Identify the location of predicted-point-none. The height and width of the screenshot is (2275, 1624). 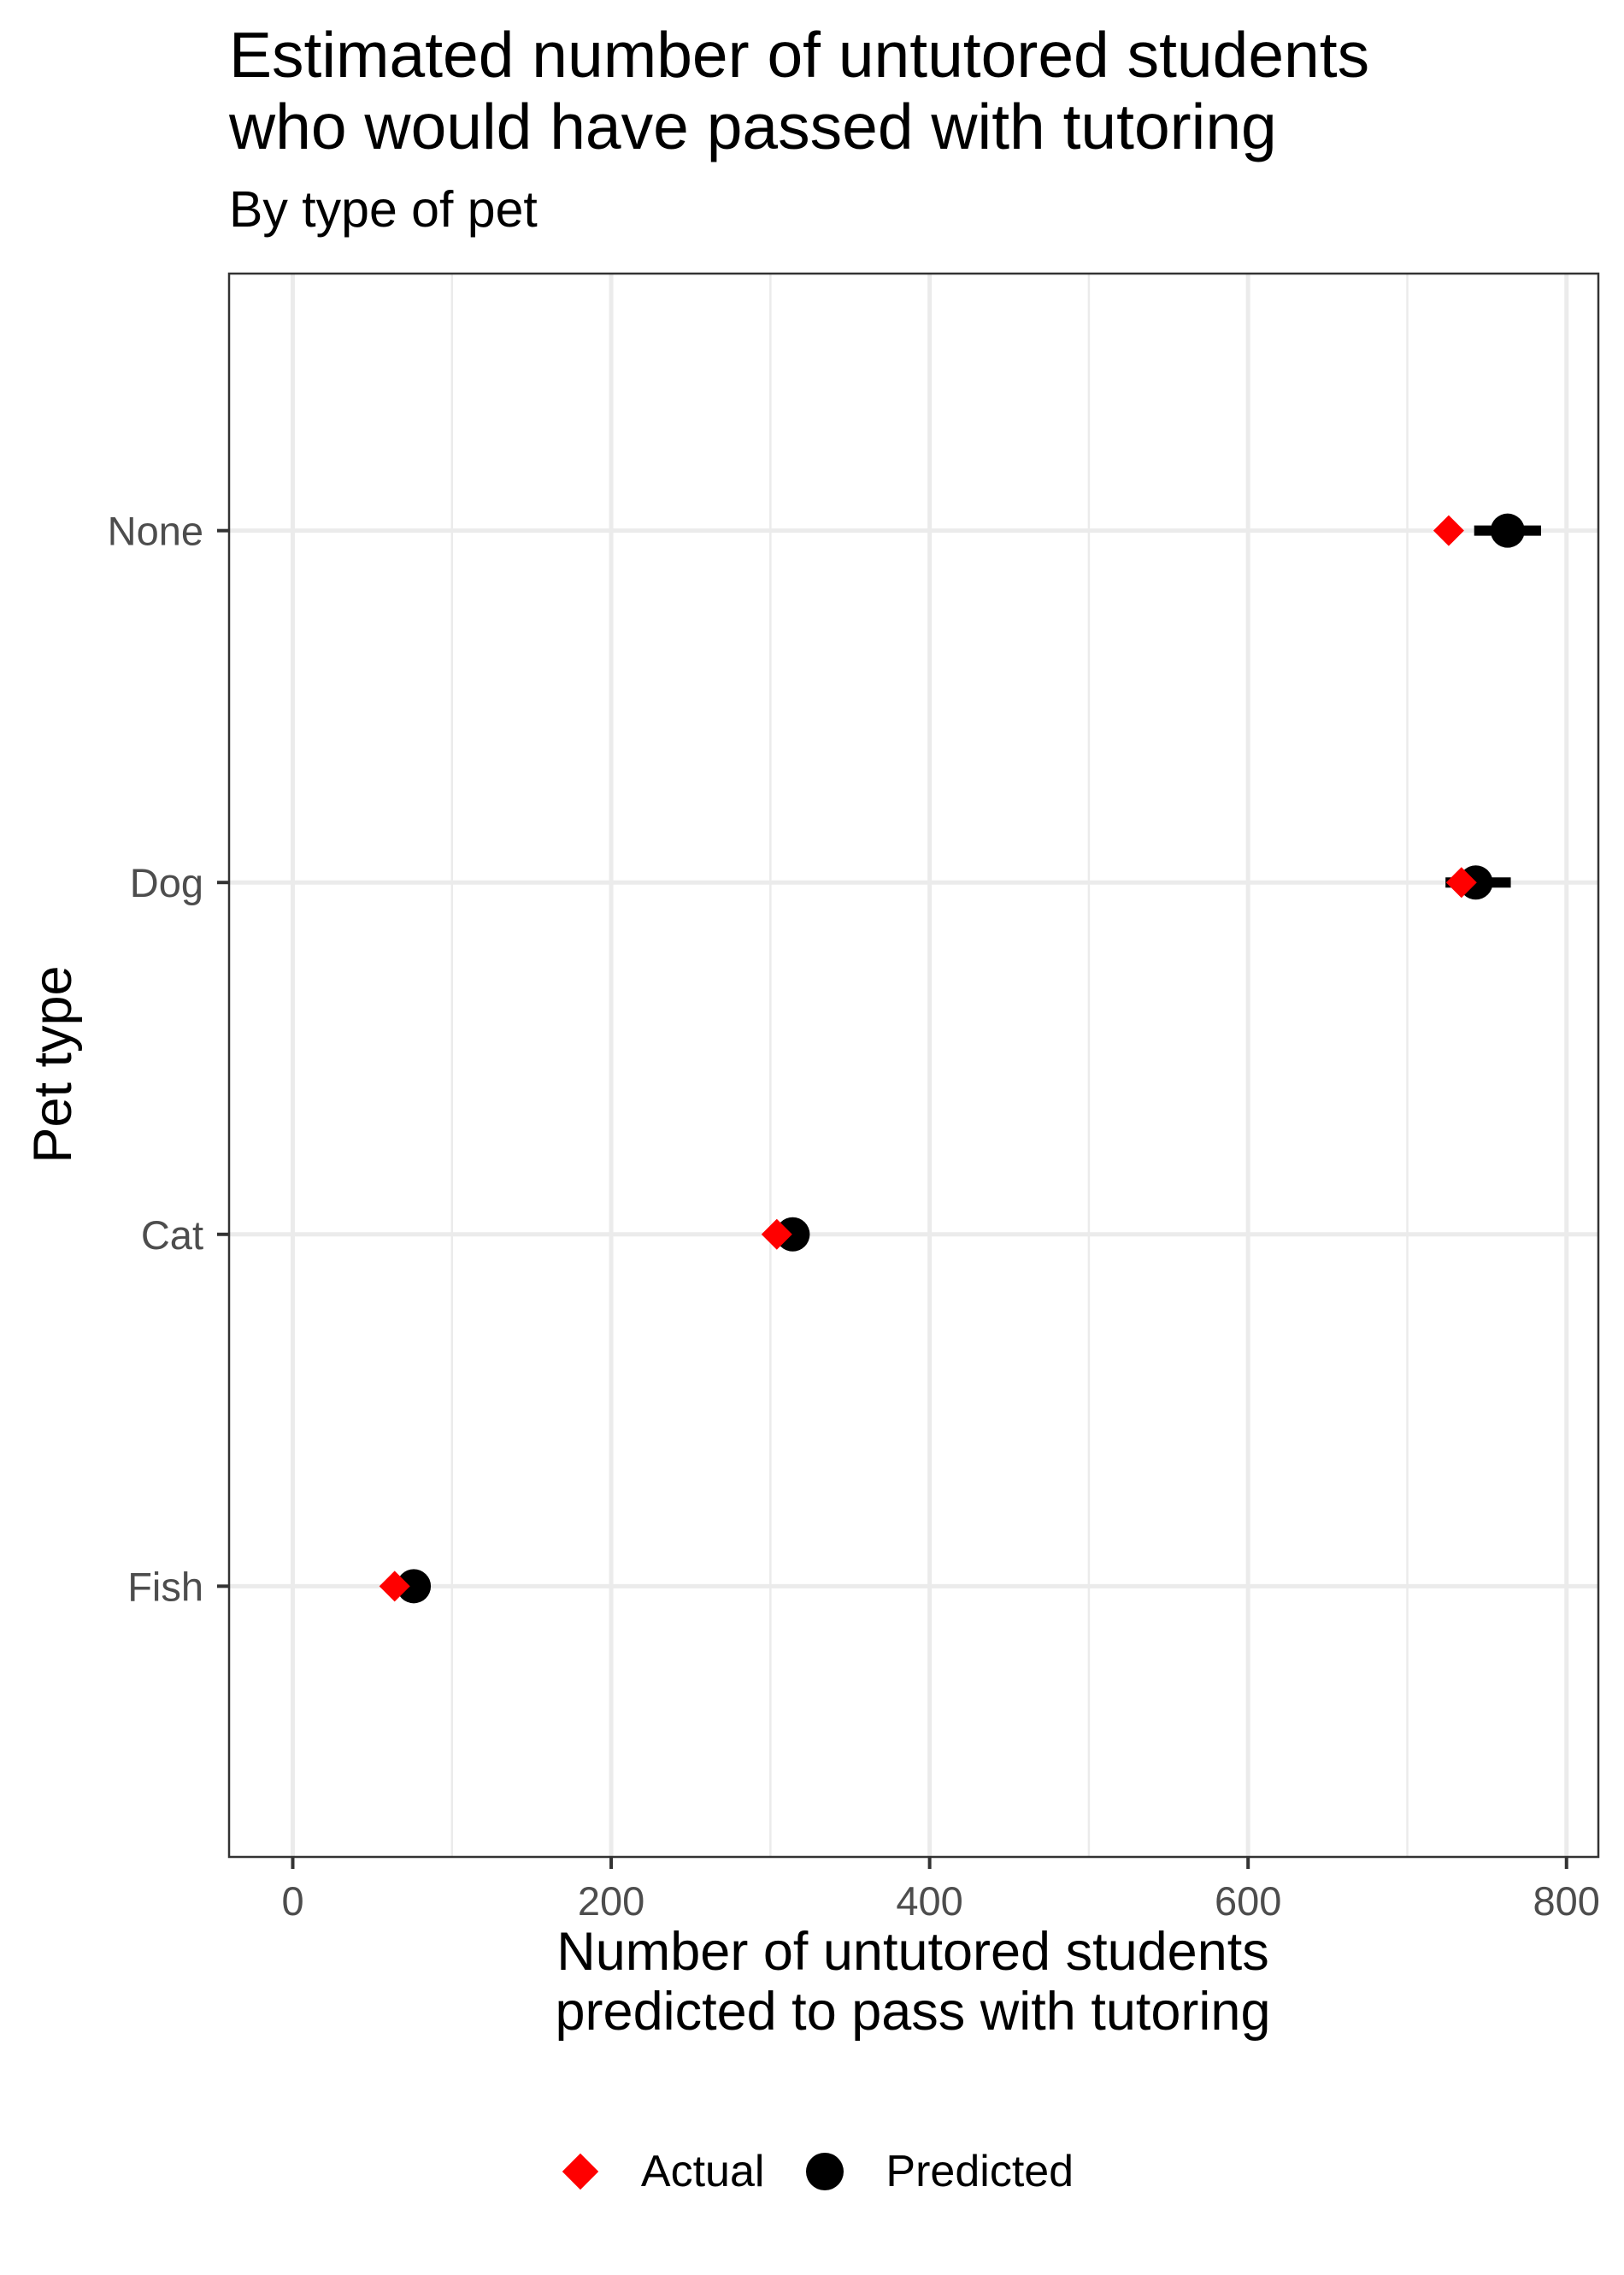
(1507, 530).